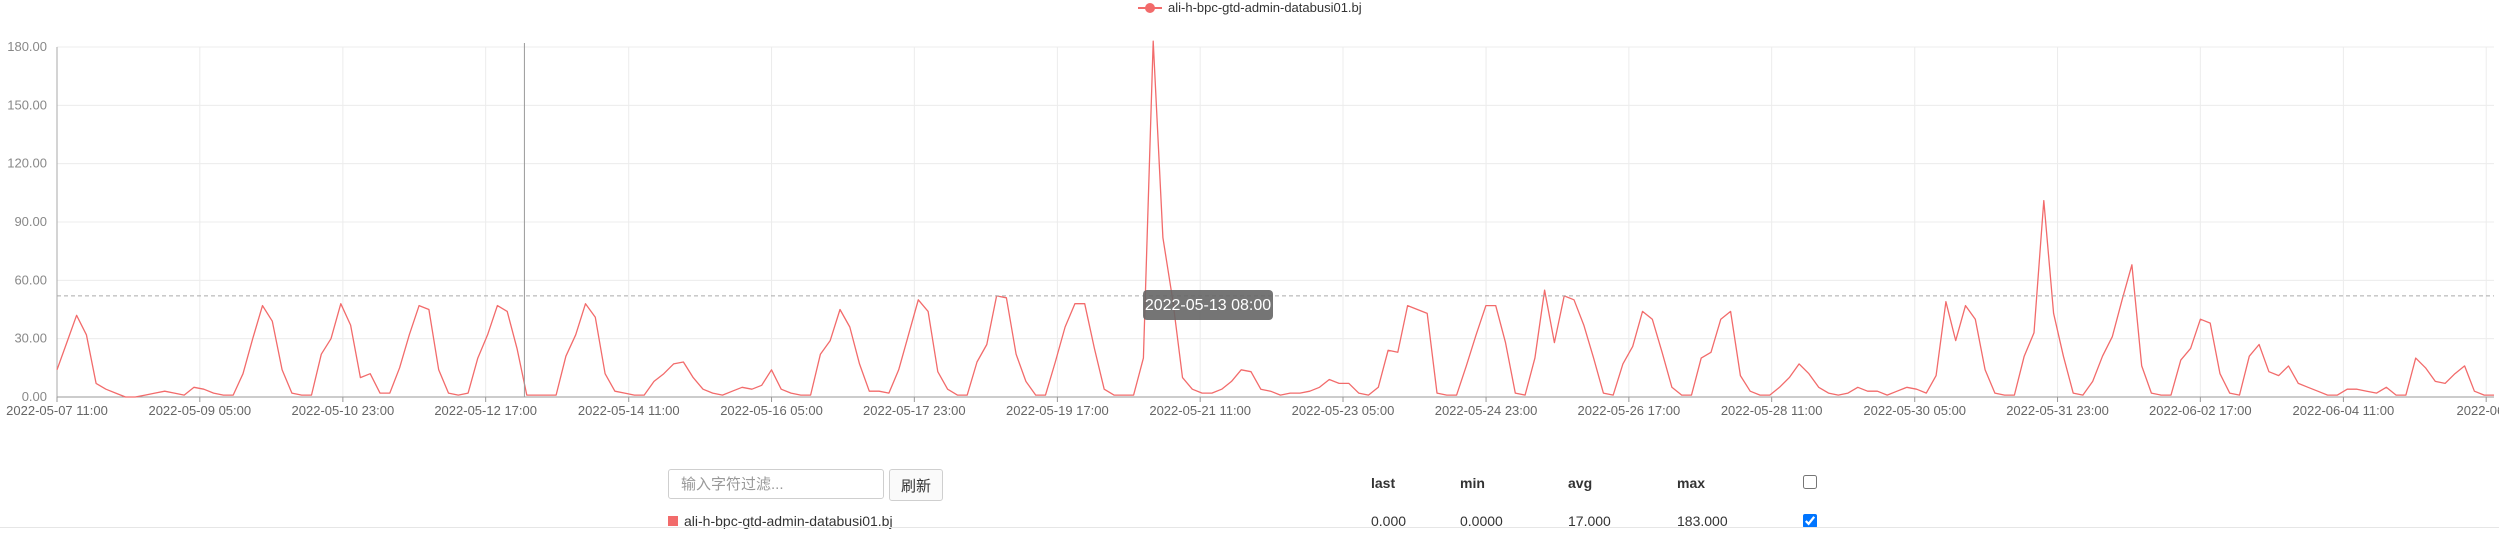 This screenshot has width=2499, height=540. What do you see at coordinates (771, 410) in the screenshot?
I see `x-tick-label: 2022-05-16 05:00` at bounding box center [771, 410].